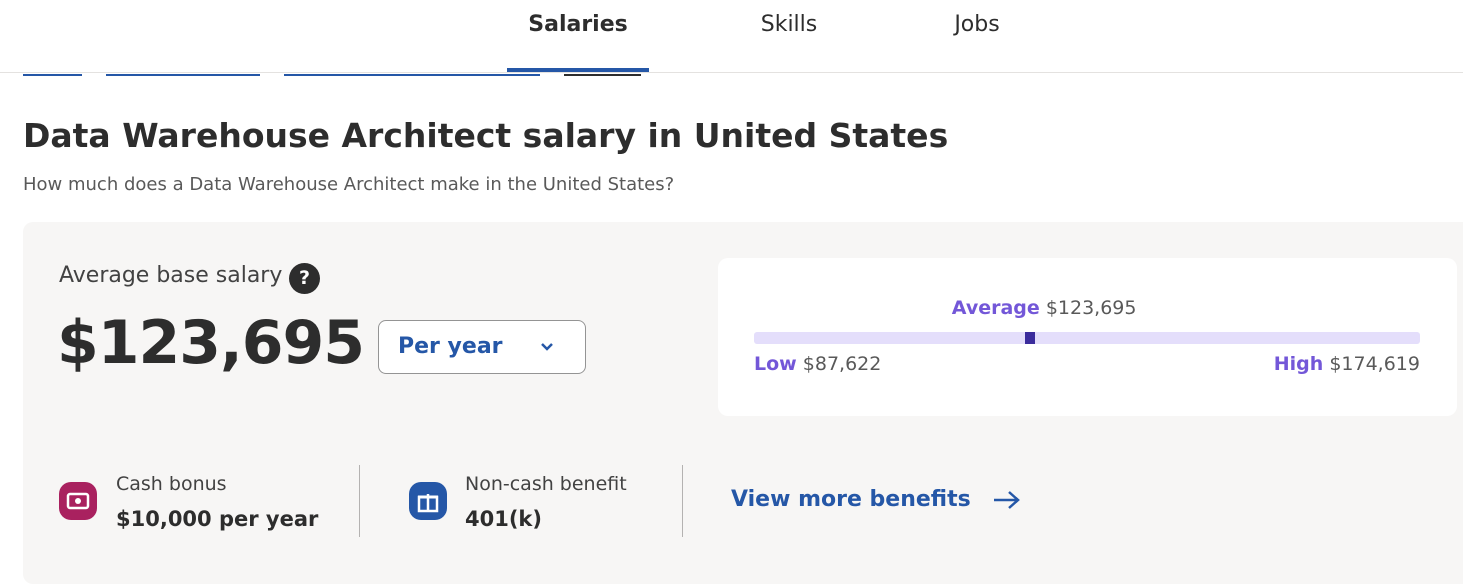  What do you see at coordinates (1087, 338) in the screenshot?
I see `range-bar` at bounding box center [1087, 338].